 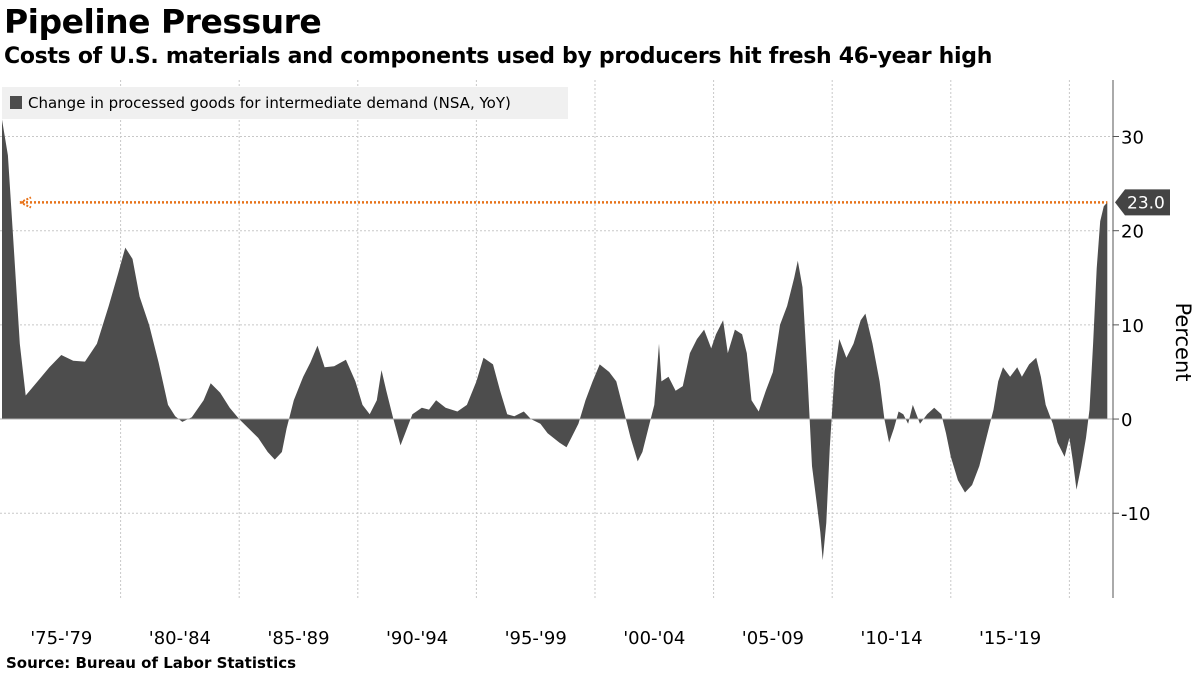 What do you see at coordinates (1132, 326) in the screenshot?
I see `y-tick-label: 10` at bounding box center [1132, 326].